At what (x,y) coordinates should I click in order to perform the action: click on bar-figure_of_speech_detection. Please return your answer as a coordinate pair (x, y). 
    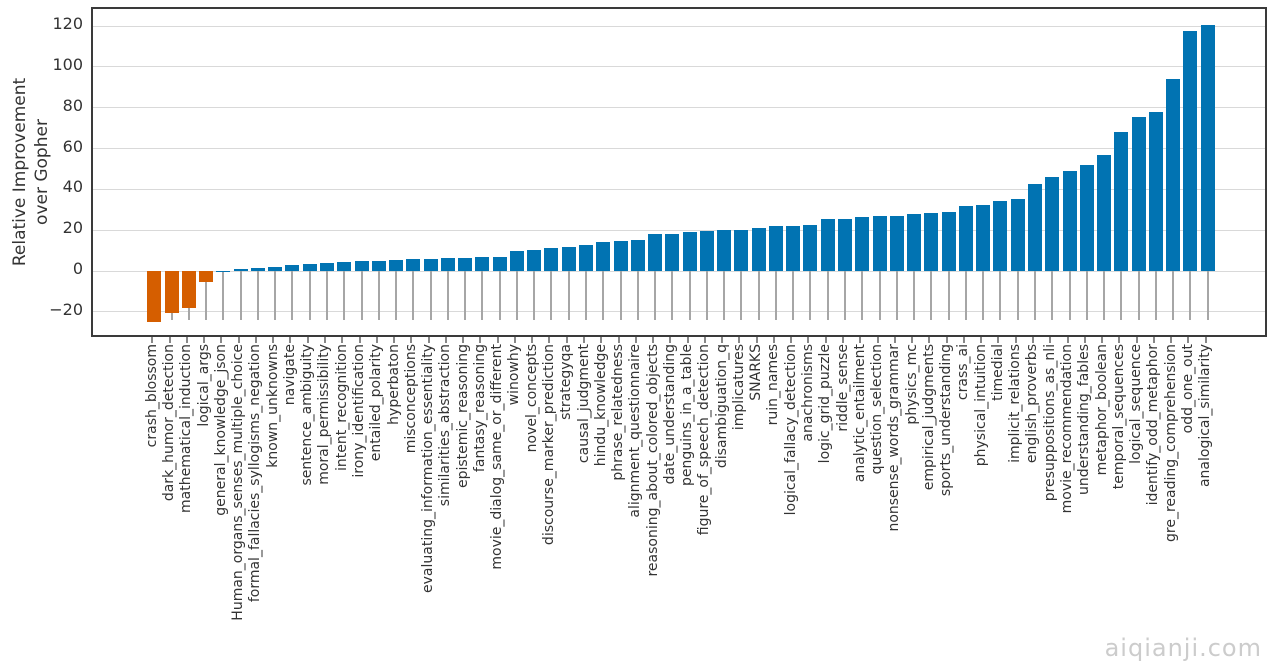
    Looking at the image, I should click on (706, 250).